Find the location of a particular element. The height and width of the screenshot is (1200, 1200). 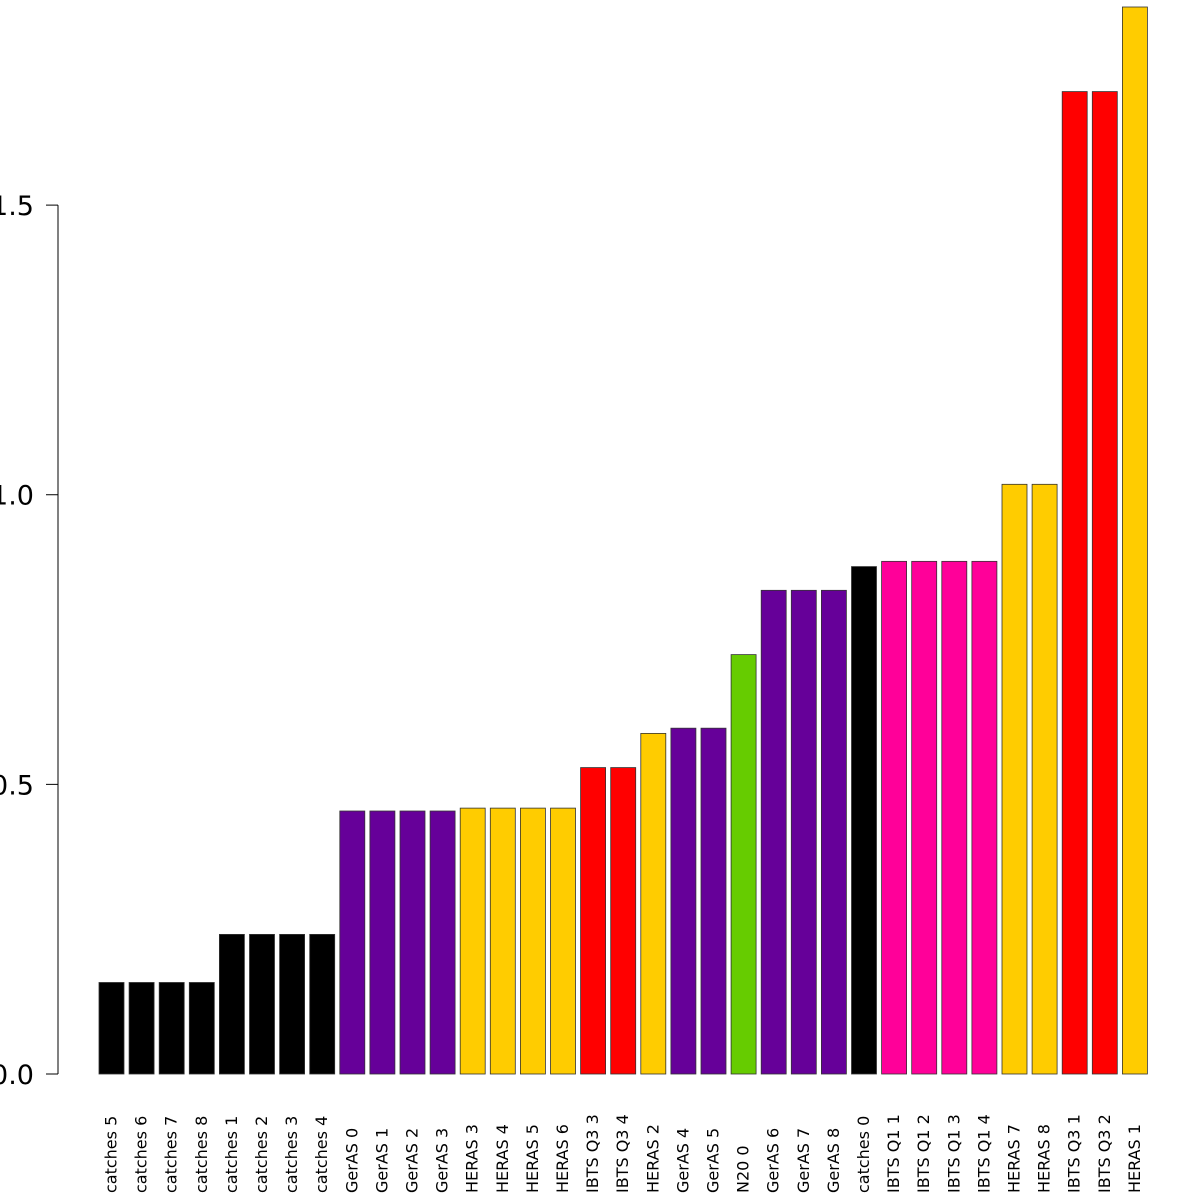

x-tick-label: GerAS 7 is located at coordinates (803, 1160).